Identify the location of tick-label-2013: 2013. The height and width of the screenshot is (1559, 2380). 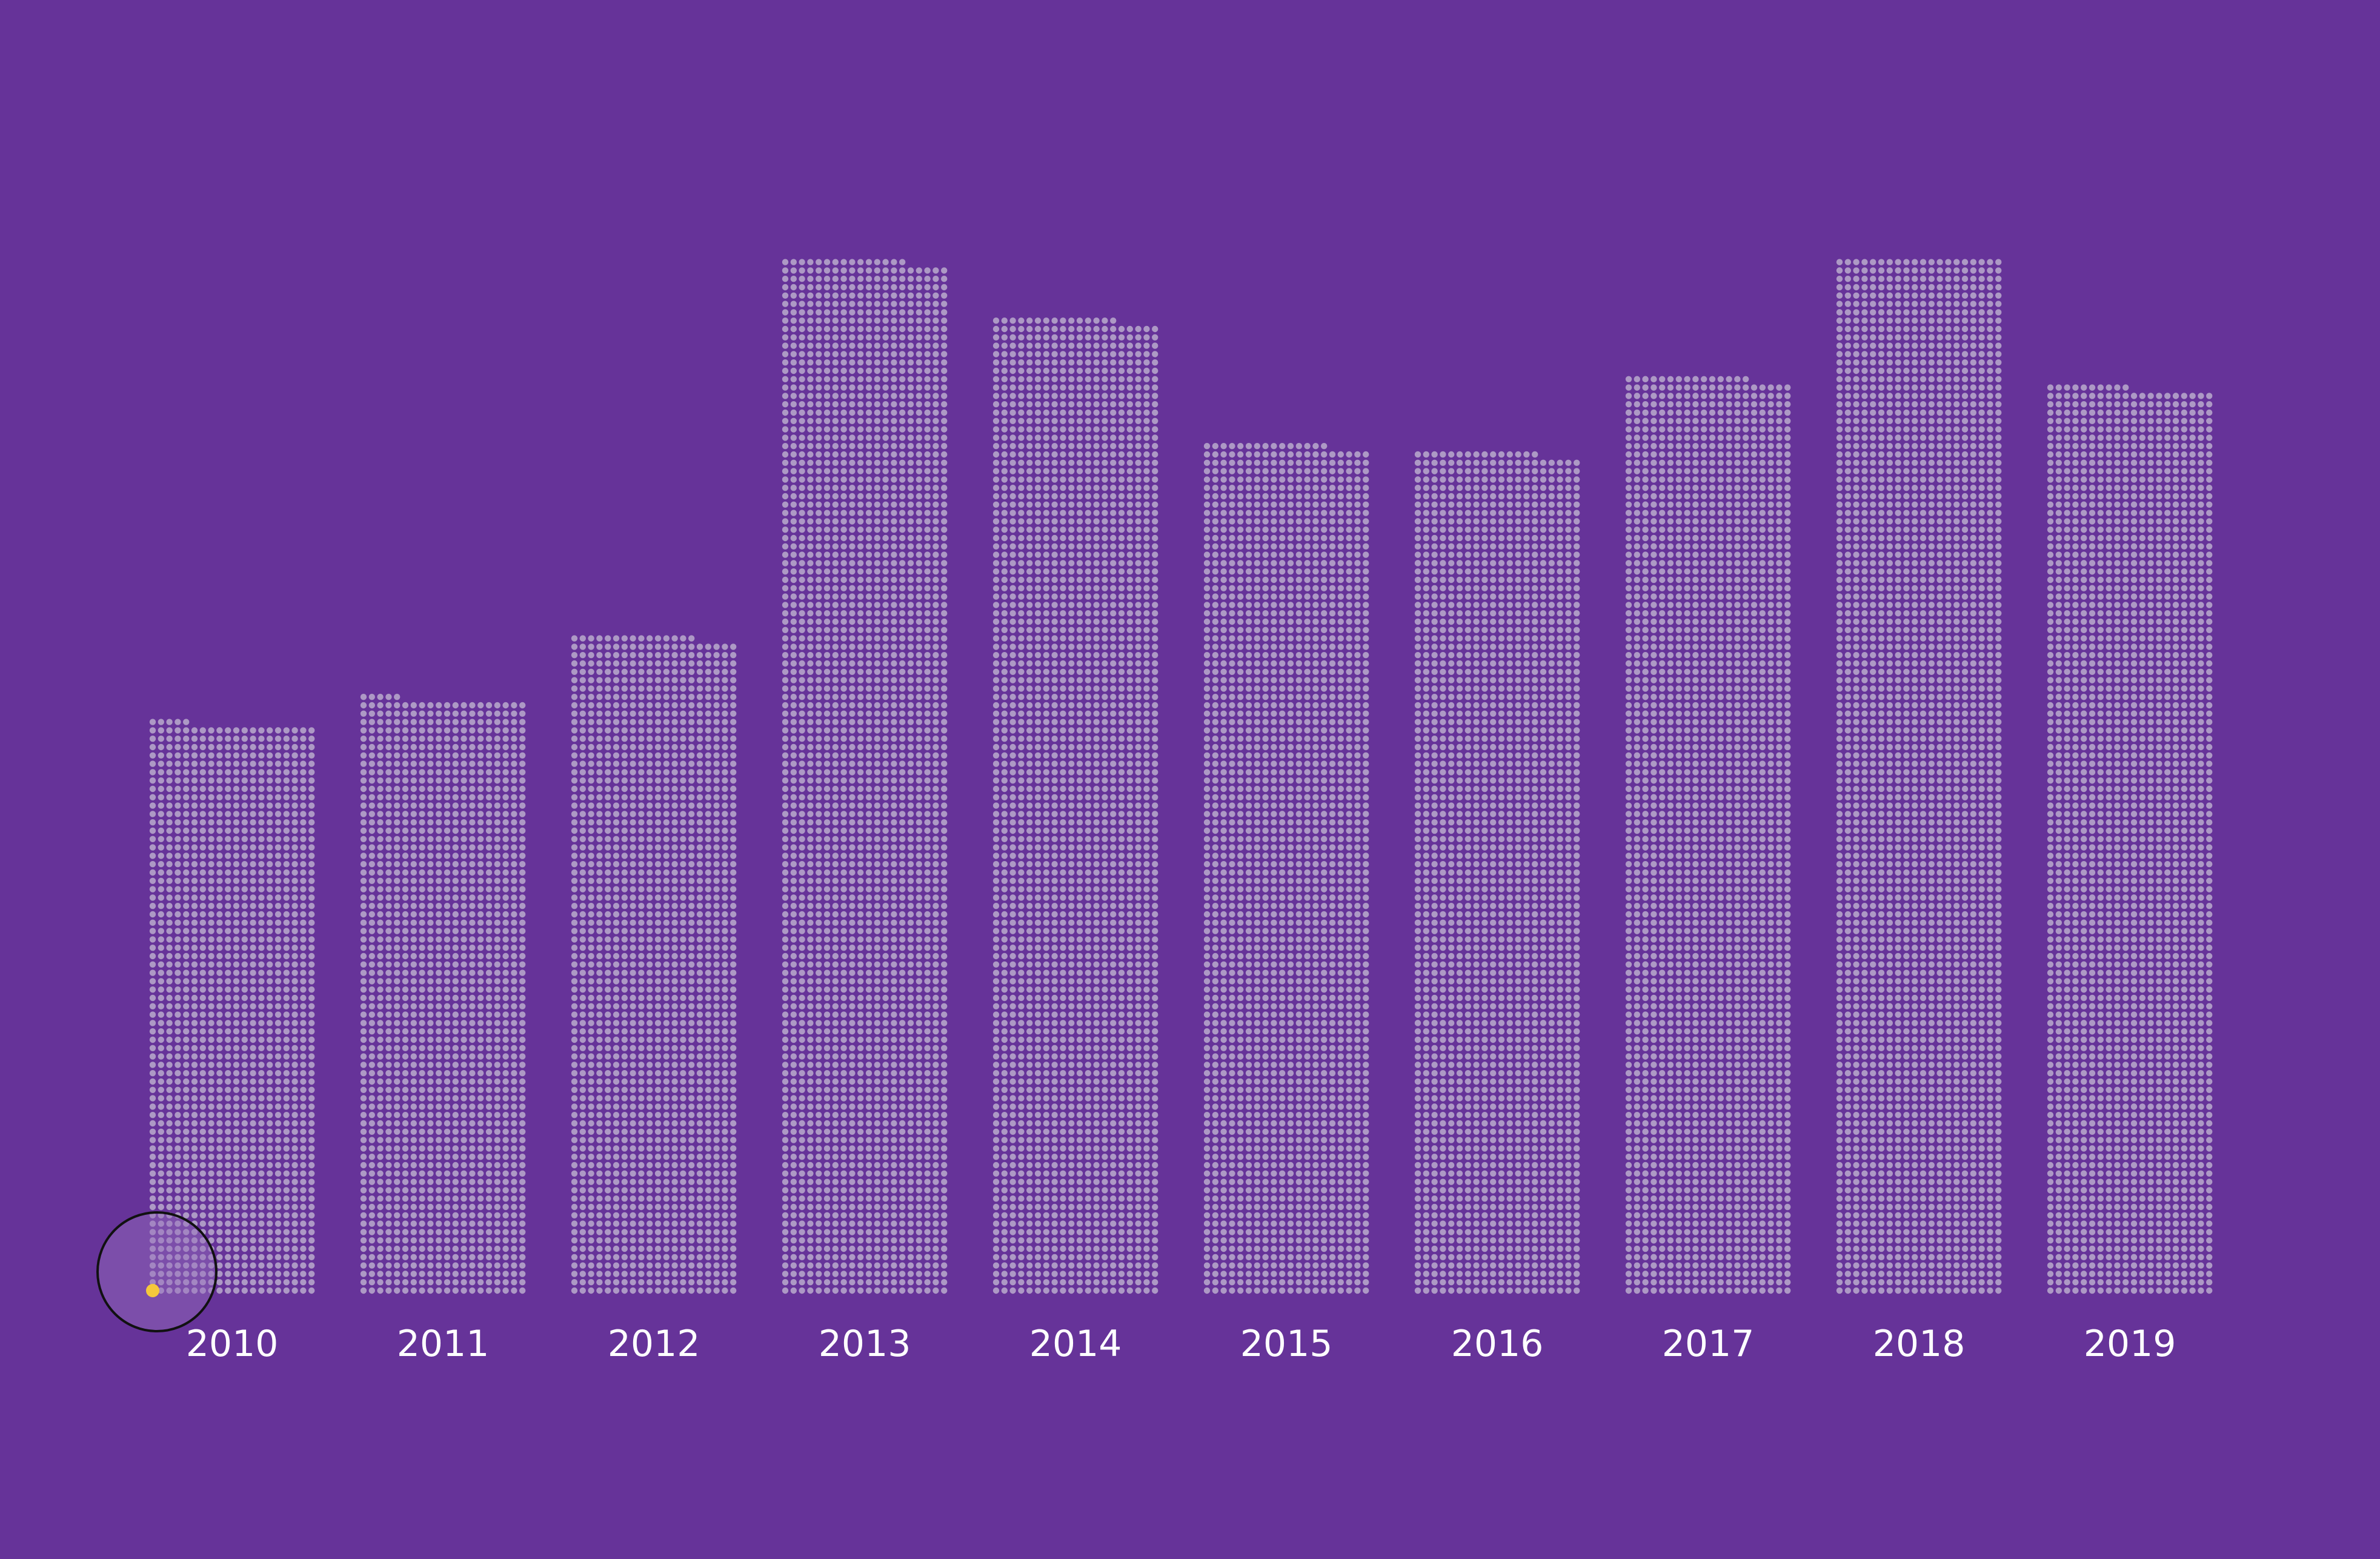
(865, 1344).